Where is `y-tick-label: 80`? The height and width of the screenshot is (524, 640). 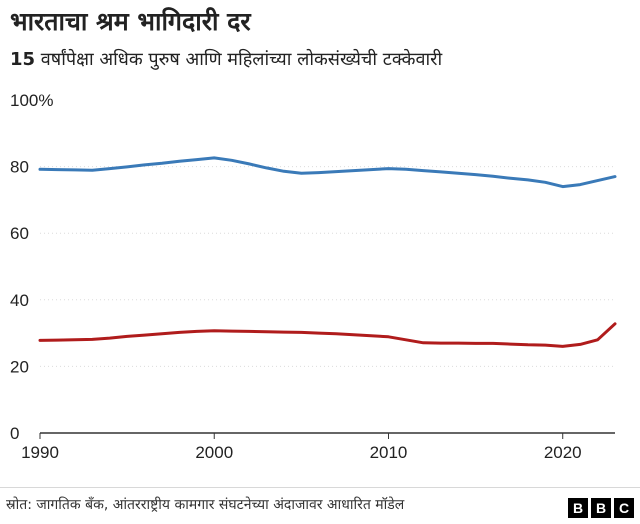 y-tick-label: 80 is located at coordinates (19, 167).